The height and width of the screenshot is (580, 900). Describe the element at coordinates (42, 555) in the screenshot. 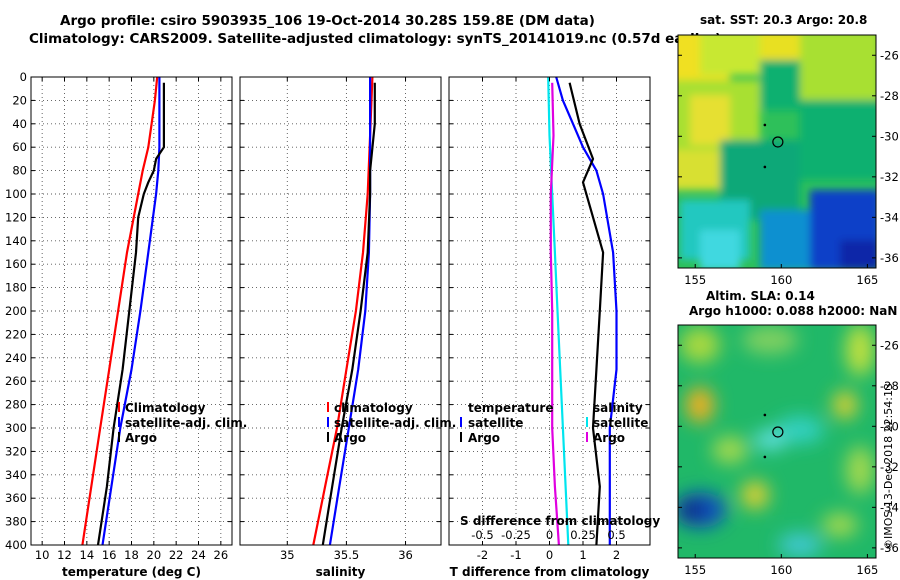

I see `x-tick-label: 10` at that location.